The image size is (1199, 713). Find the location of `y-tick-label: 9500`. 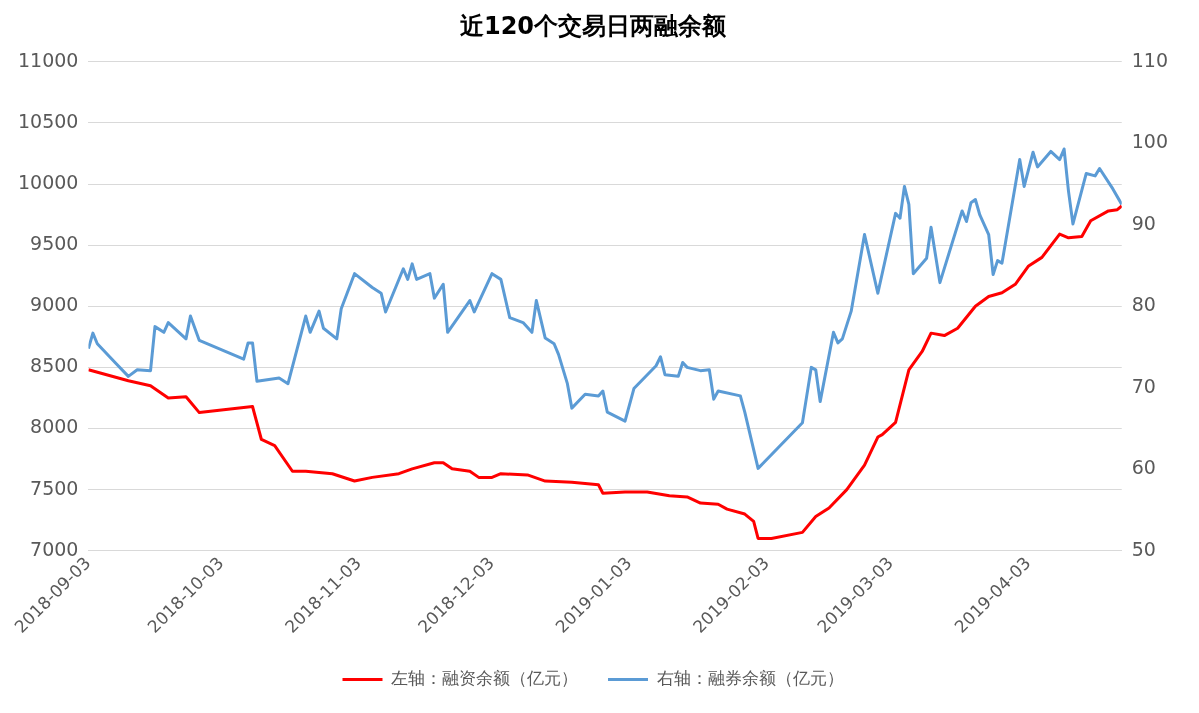

y-tick-label: 9500 is located at coordinates (54, 243).